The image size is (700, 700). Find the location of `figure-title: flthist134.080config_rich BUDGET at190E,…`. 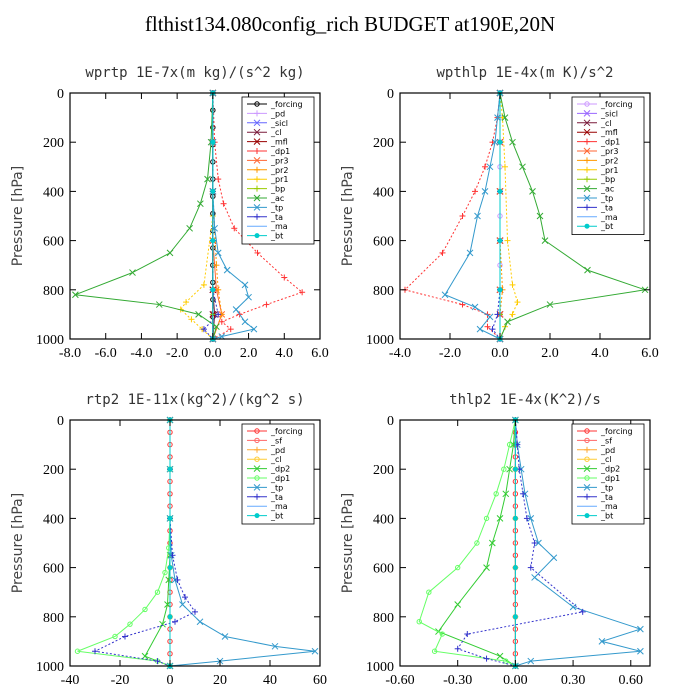

figure-title: flthist134.080config_rich BUDGET at190E,… is located at coordinates (350, 24).